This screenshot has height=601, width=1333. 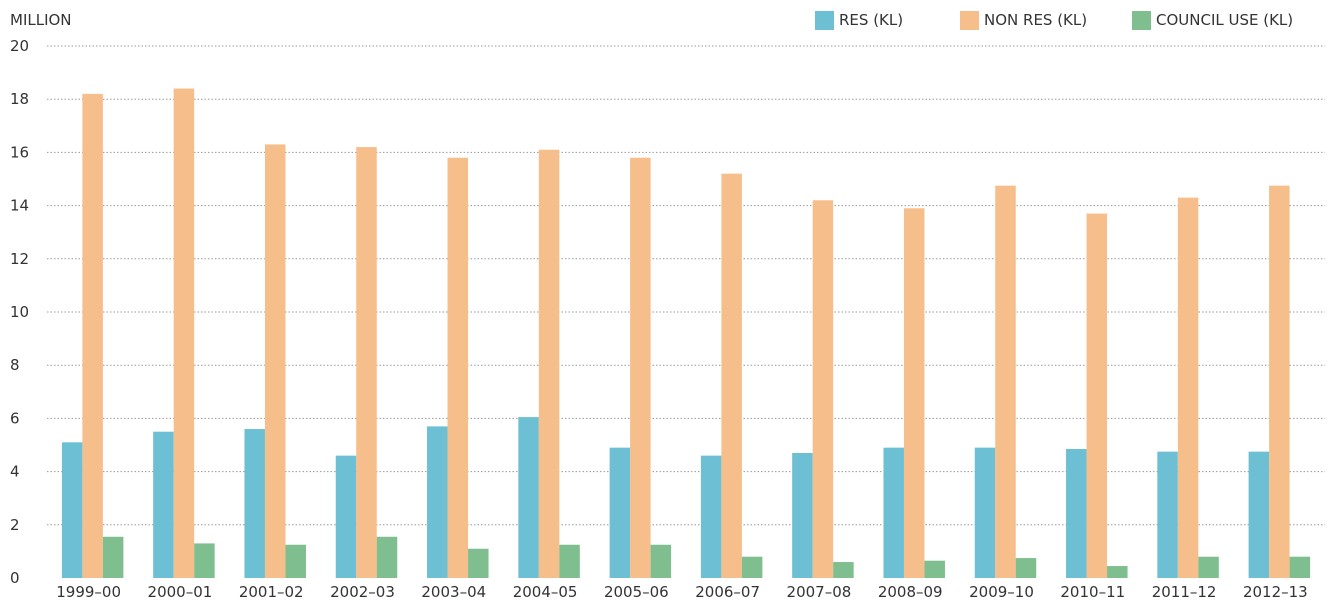 I want to click on y-tick-label: 14, so click(x=19, y=206).